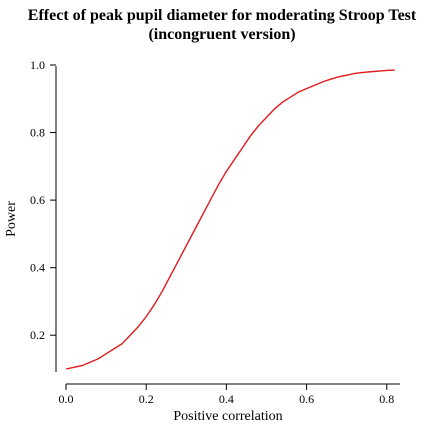  What do you see at coordinates (386, 399) in the screenshot?
I see `x-tick-label: 0.8` at bounding box center [386, 399].